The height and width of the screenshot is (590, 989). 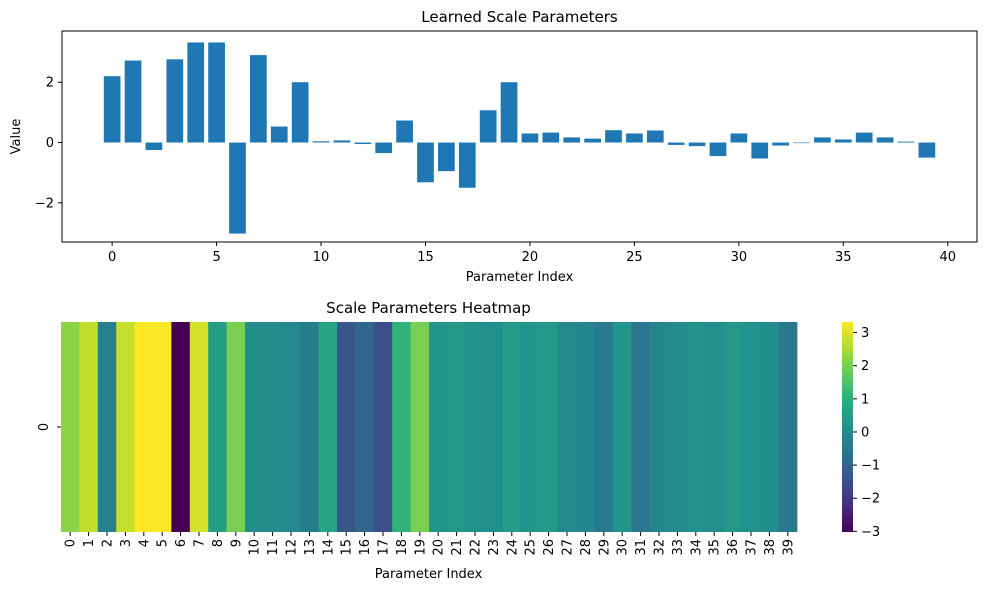 I want to click on x-tick-label: 18, so click(x=402, y=547).